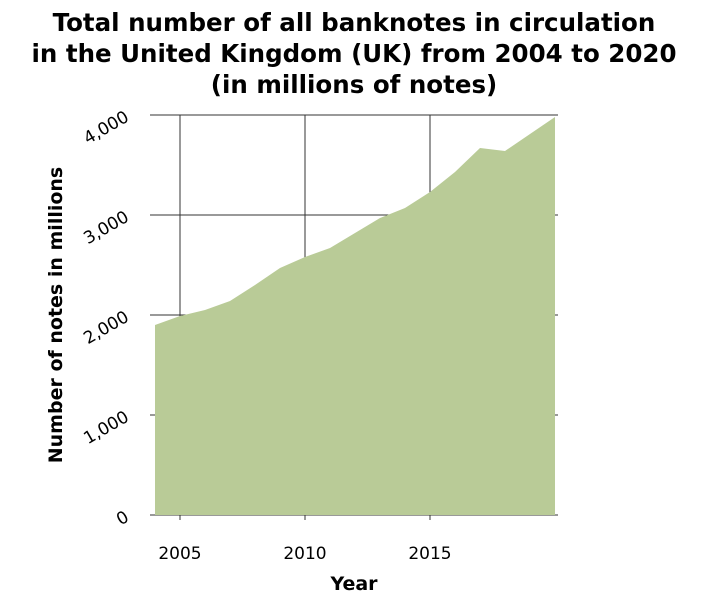 Image resolution: width=708 pixels, height=604 pixels. Describe the element at coordinates (179, 554) in the screenshot. I see `x-tick-label-0: 2005` at that location.